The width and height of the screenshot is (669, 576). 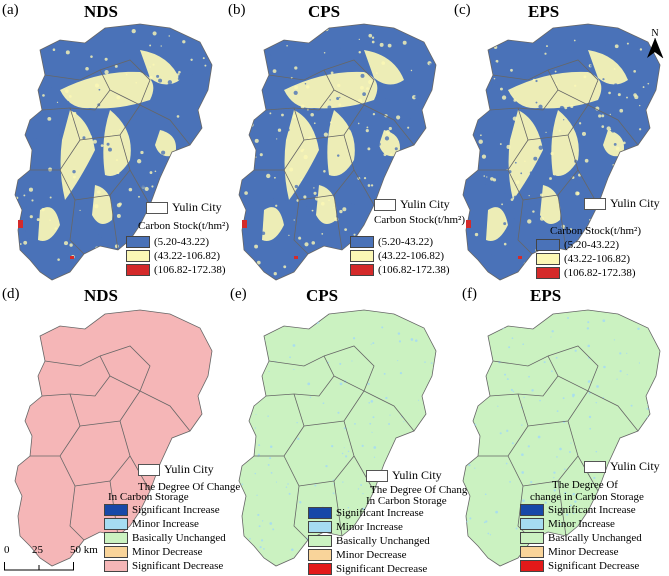 I want to click on north-arrow-icon: N, so click(x=655, y=43).